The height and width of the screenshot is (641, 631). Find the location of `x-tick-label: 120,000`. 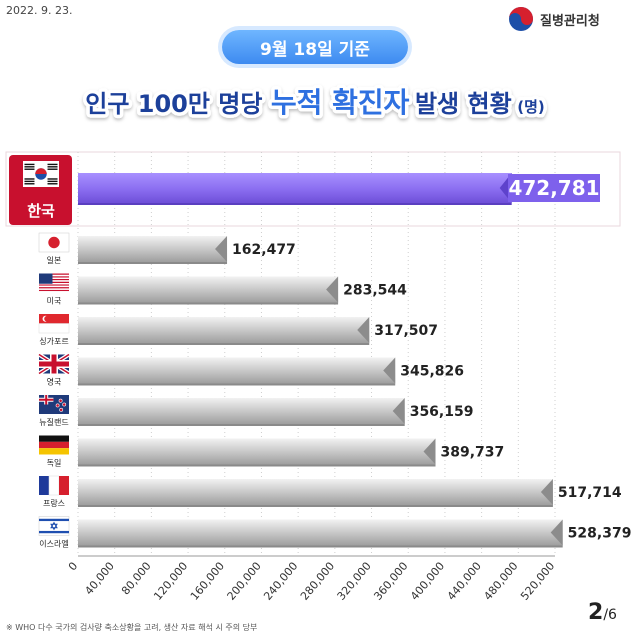

x-tick-label: 120,000 is located at coordinates (170, 581).